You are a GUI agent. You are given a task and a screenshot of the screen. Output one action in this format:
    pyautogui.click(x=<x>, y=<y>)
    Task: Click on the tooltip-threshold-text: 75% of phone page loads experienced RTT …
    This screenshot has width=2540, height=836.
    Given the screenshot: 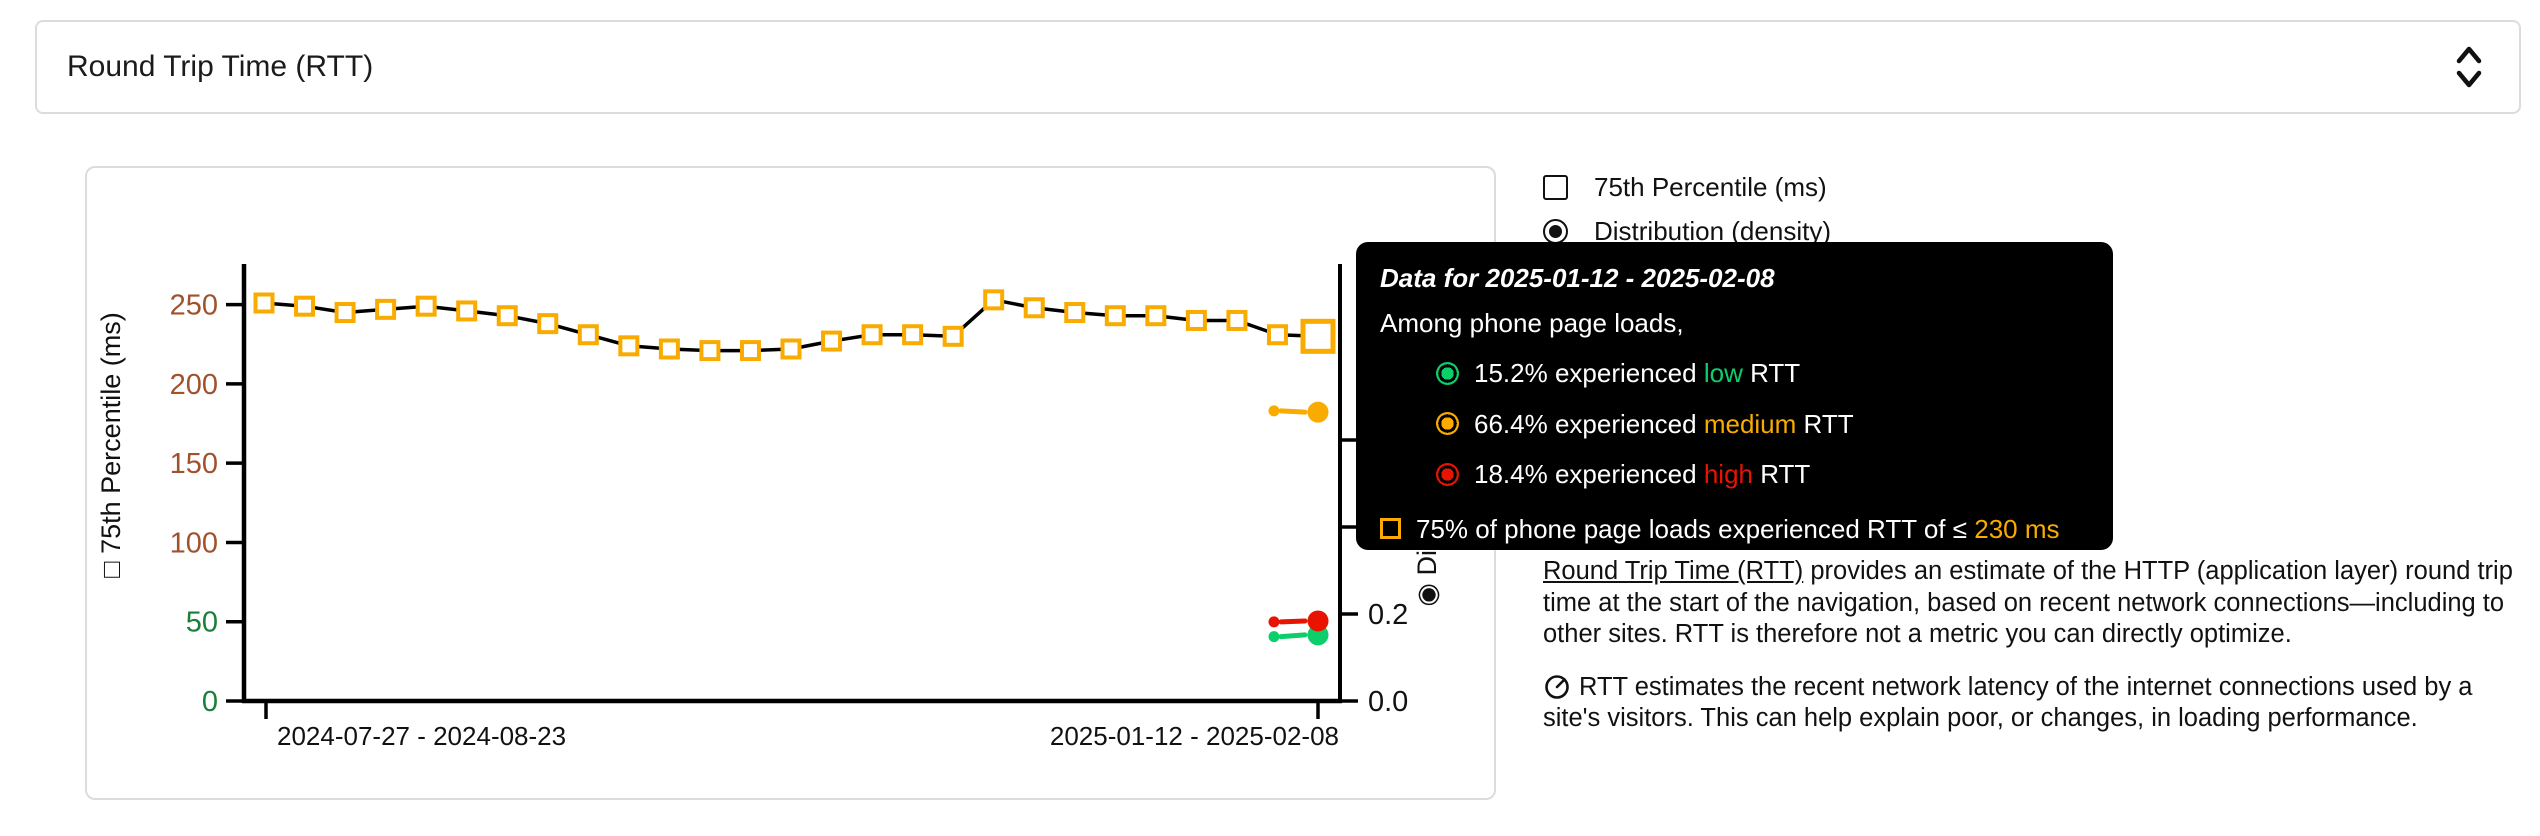 What is the action you would take?
    pyautogui.click(x=1738, y=528)
    